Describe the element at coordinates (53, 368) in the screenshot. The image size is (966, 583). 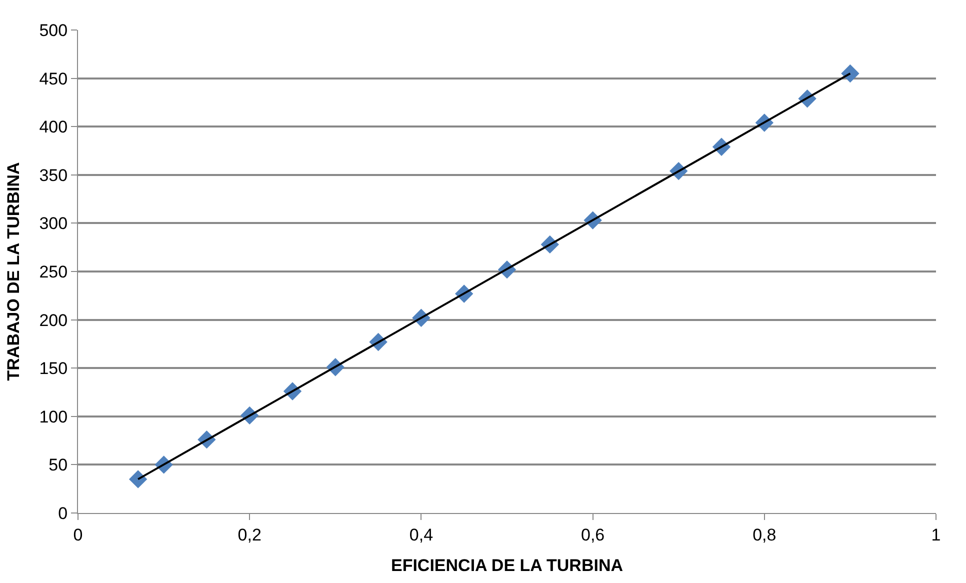
I see `y-tick-label: 150` at that location.